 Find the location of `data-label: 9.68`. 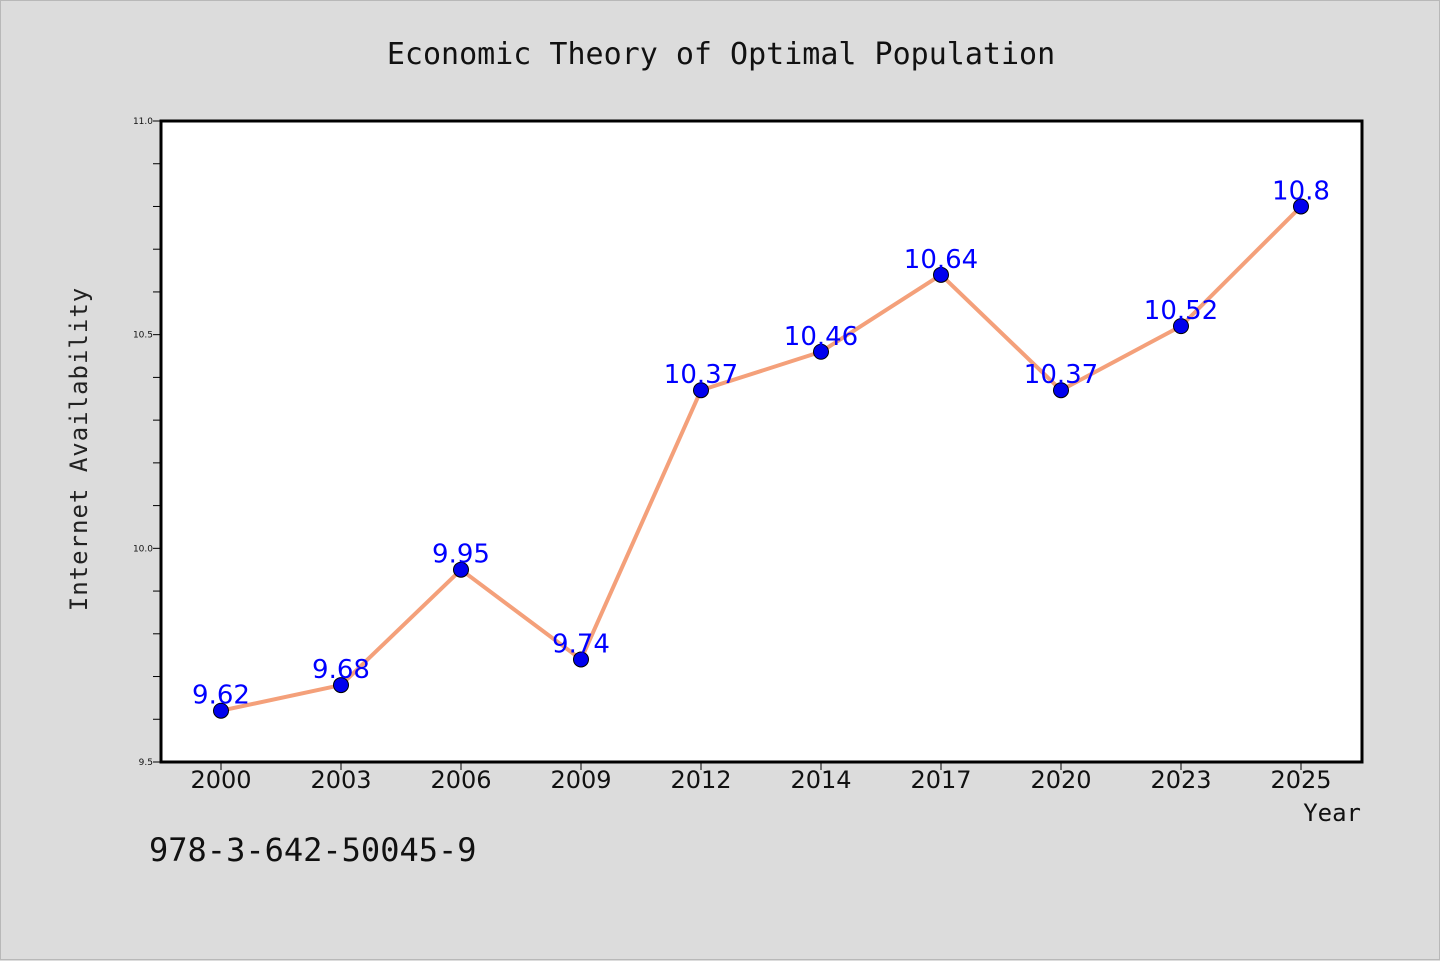

data-label: 9.68 is located at coordinates (341, 670).